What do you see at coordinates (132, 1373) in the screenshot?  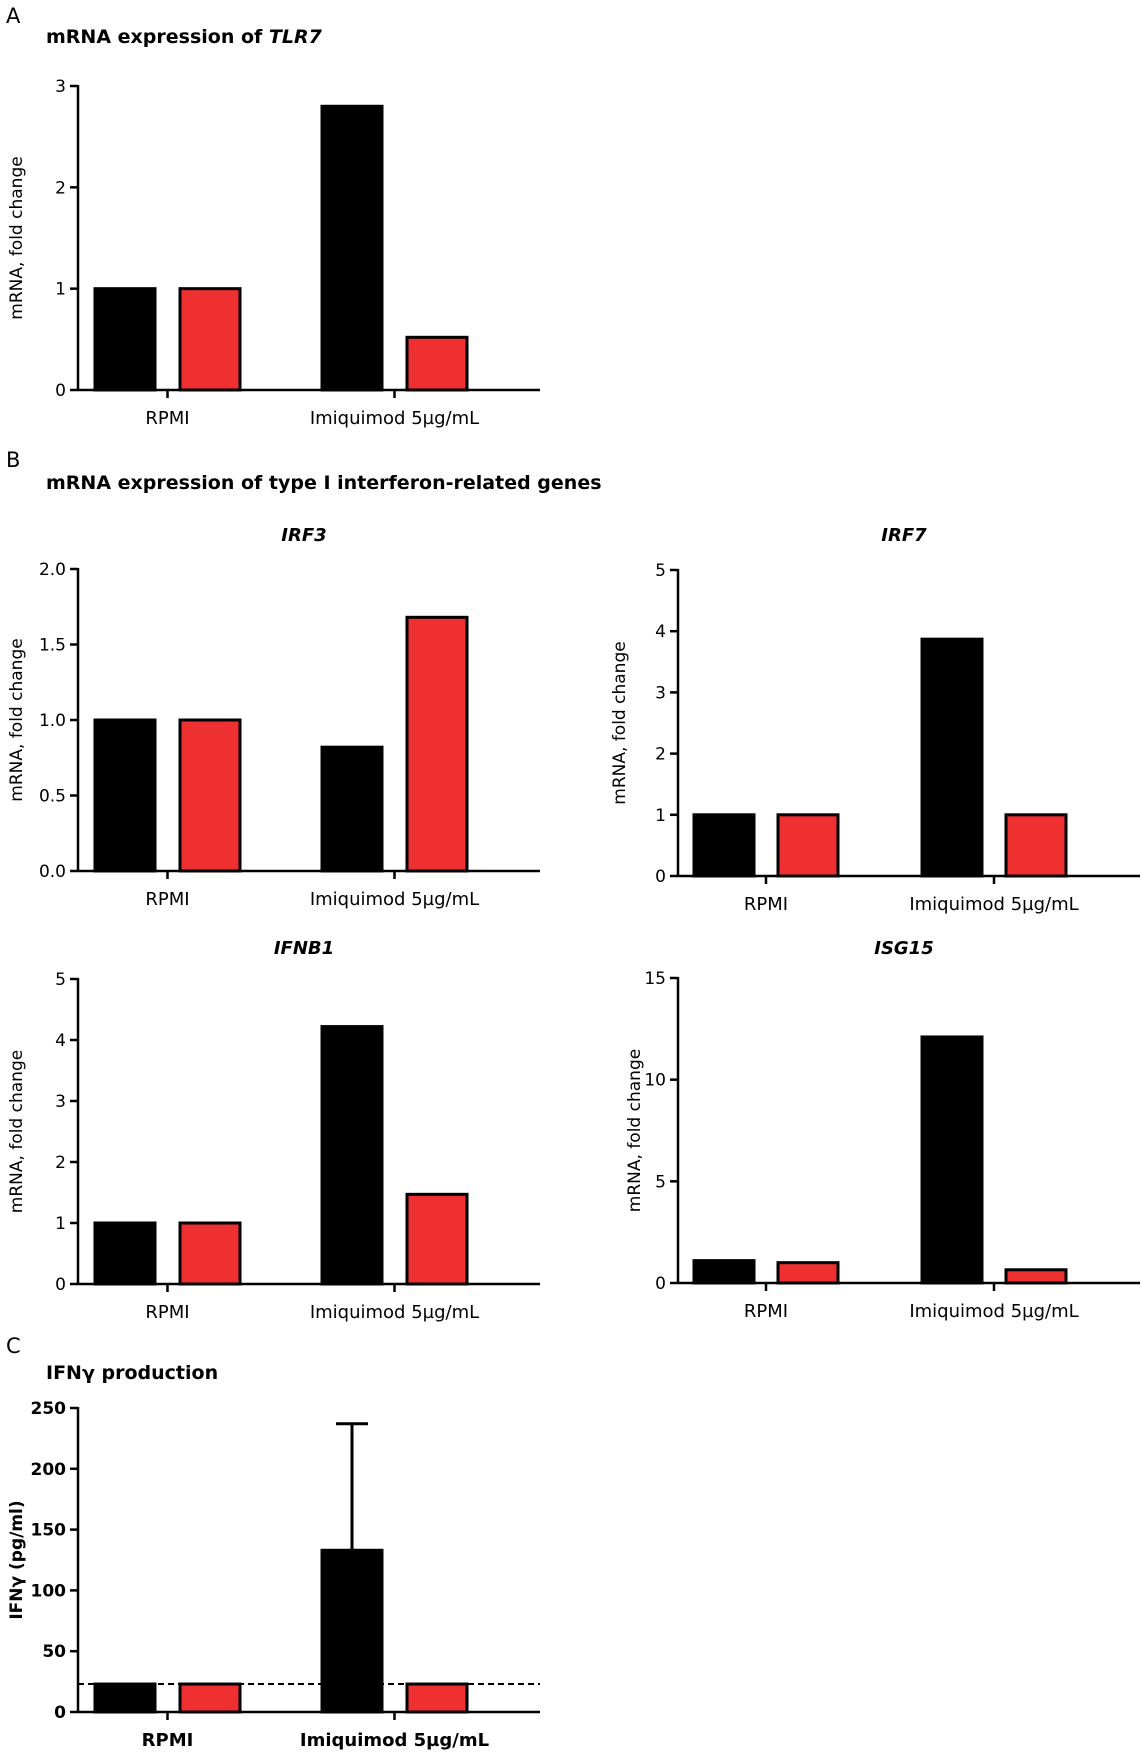 I see `panel-c-title: IFNγ production` at bounding box center [132, 1373].